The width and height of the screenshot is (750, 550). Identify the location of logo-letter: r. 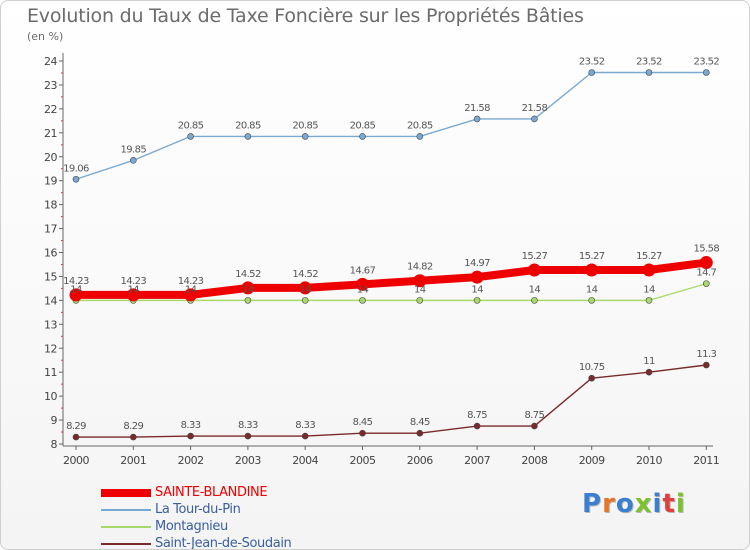
(609, 504).